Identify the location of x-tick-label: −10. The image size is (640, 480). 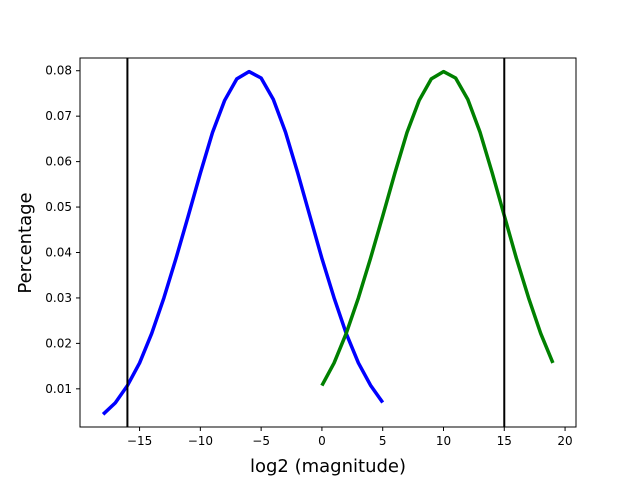
(200, 441).